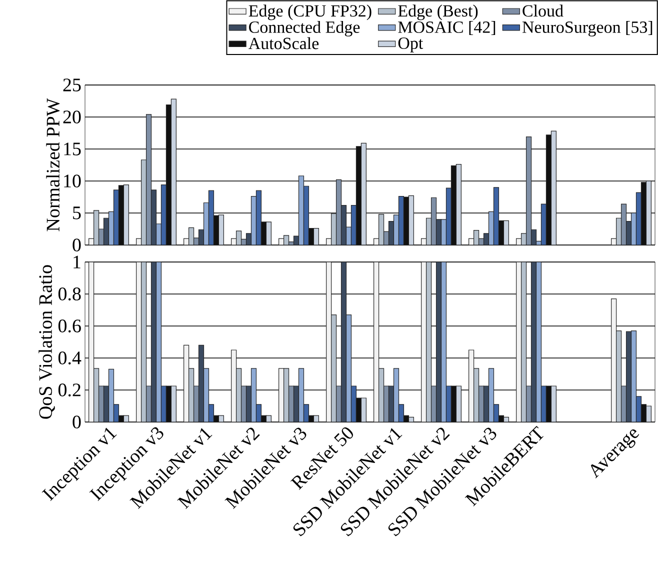 The width and height of the screenshot is (658, 577). I want to click on y-tick-label: 0.8, so click(69, 294).